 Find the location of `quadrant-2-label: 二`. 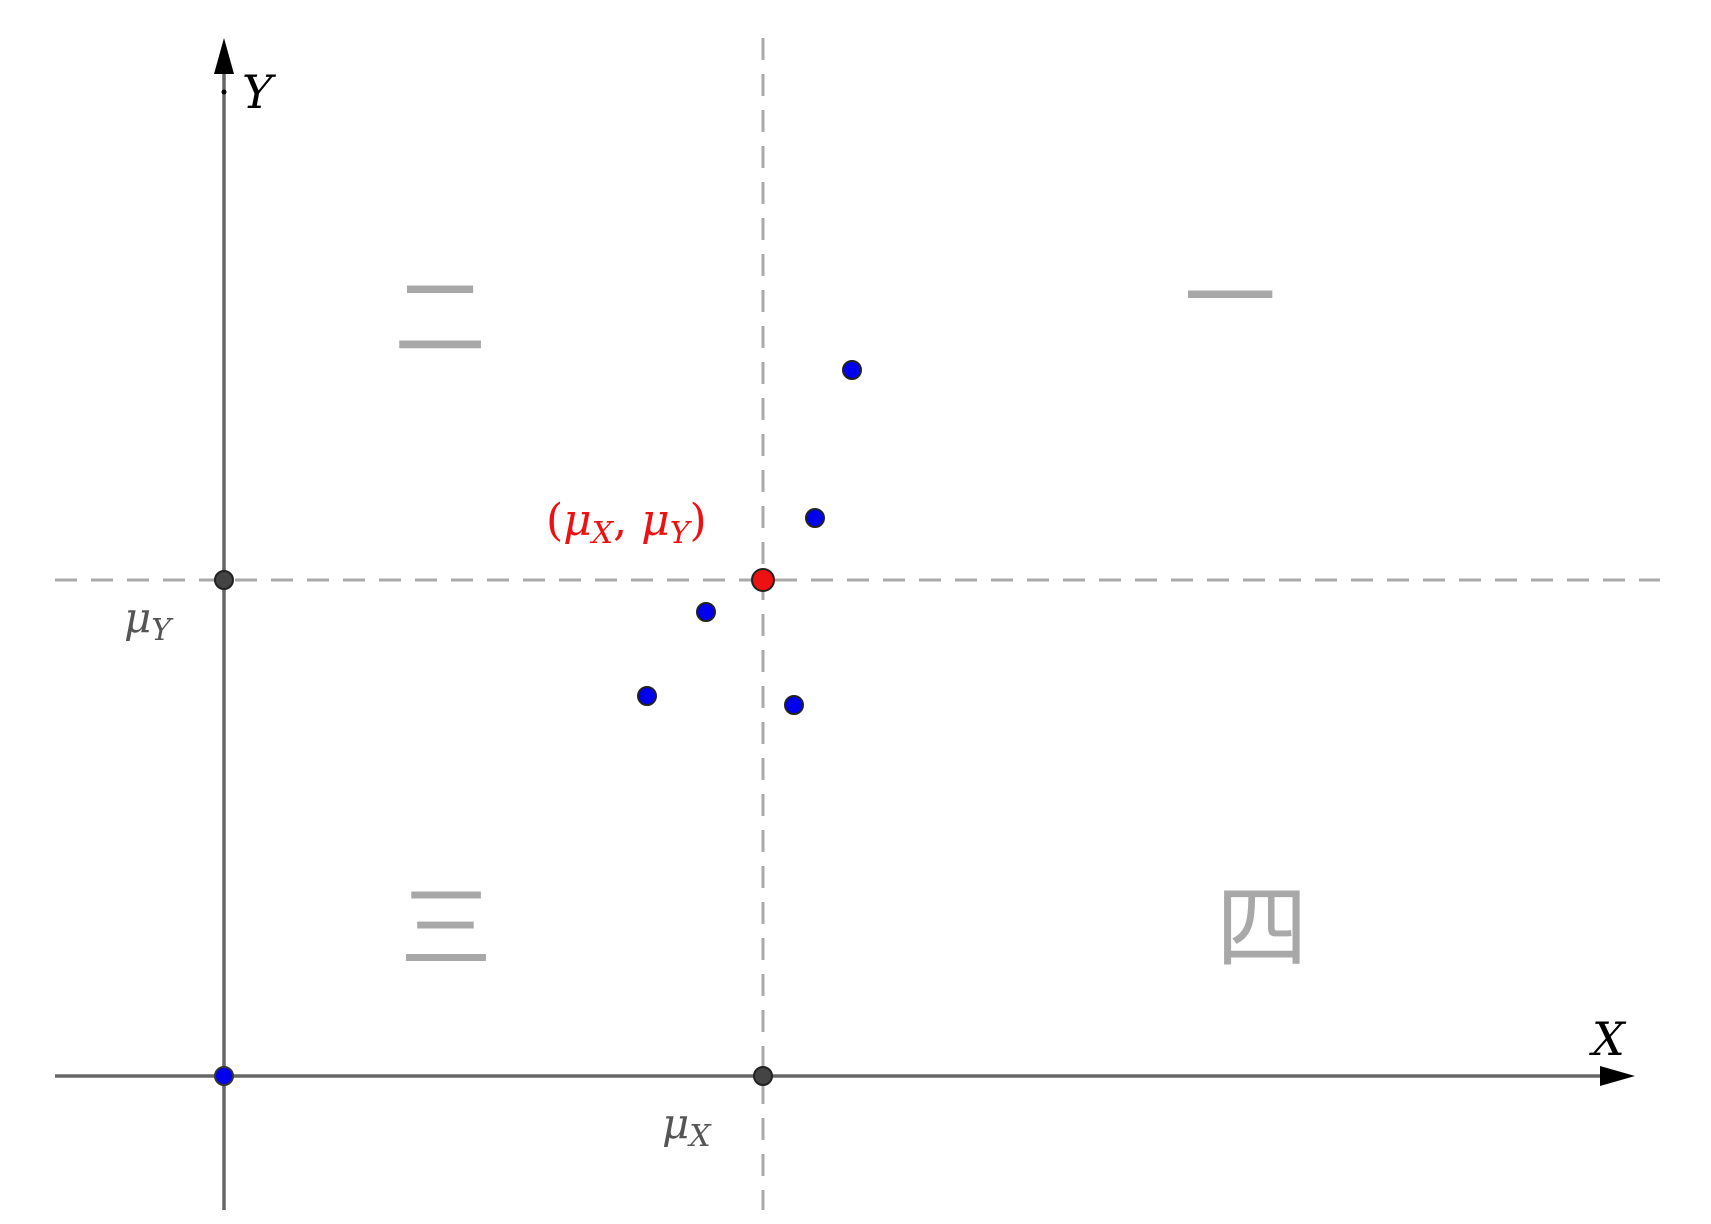

quadrant-2-label: 二 is located at coordinates (440, 318).